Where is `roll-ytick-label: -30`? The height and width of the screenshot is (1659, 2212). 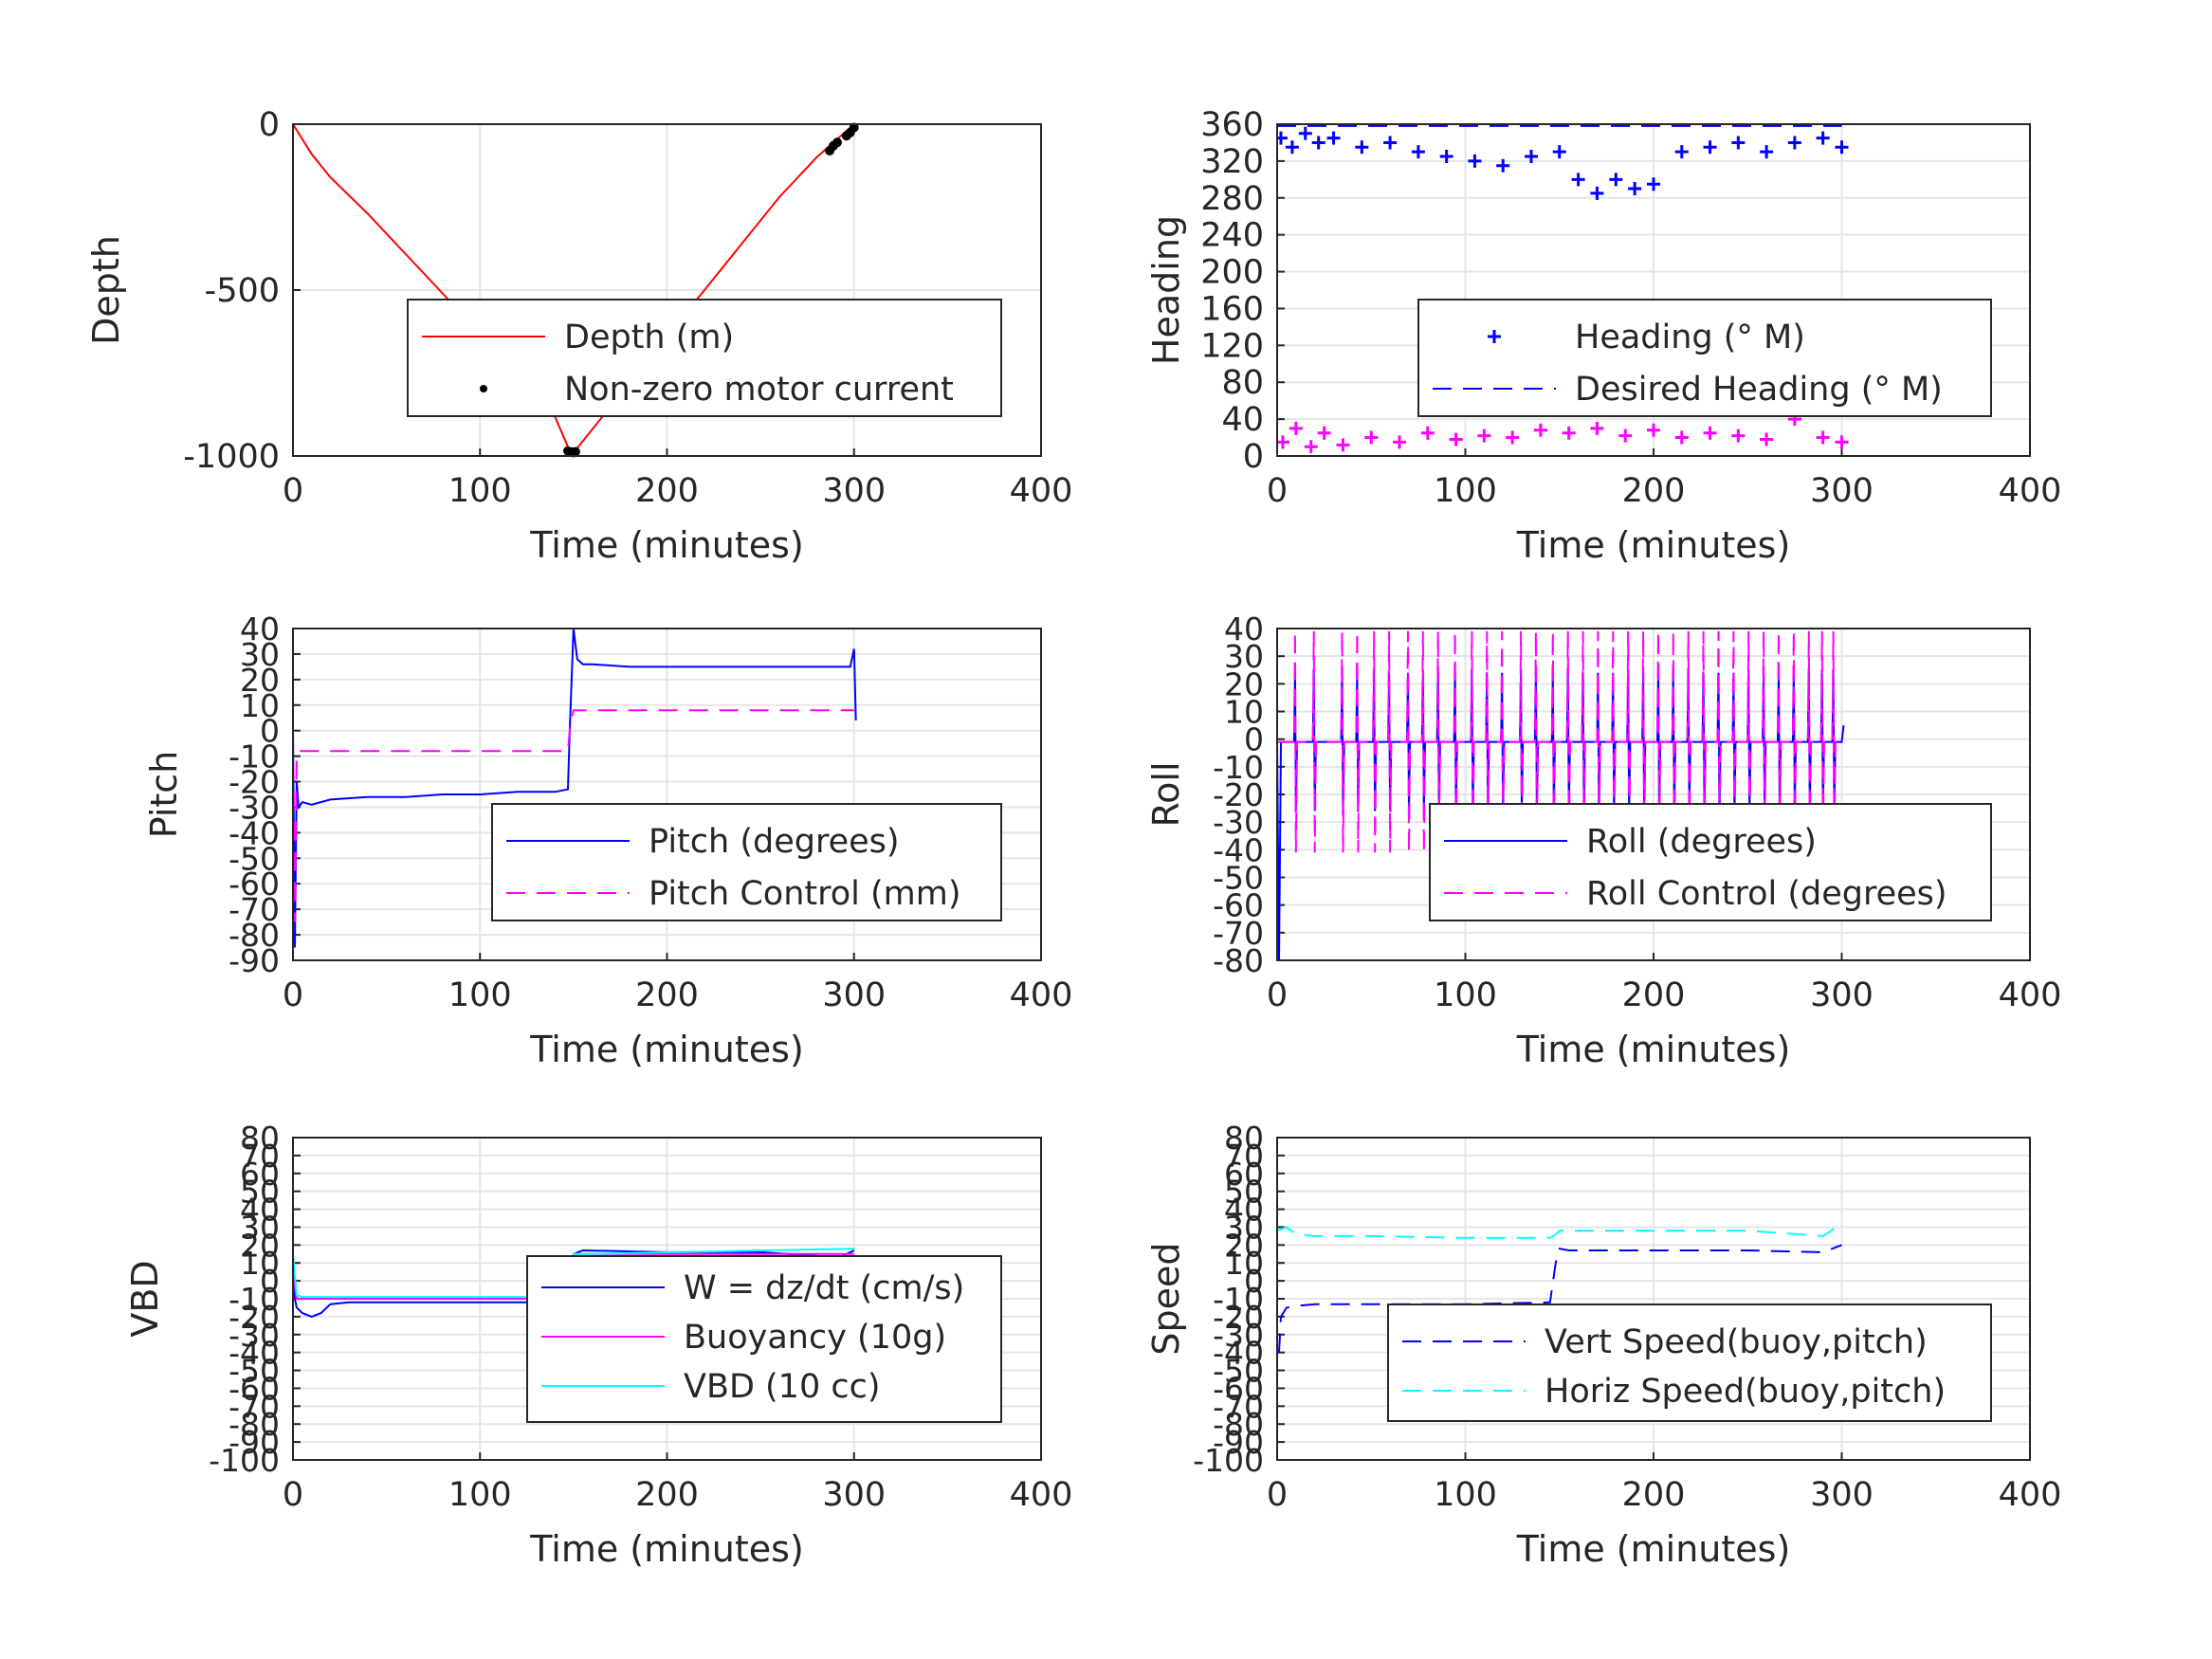 roll-ytick-label: -30 is located at coordinates (1238, 822).